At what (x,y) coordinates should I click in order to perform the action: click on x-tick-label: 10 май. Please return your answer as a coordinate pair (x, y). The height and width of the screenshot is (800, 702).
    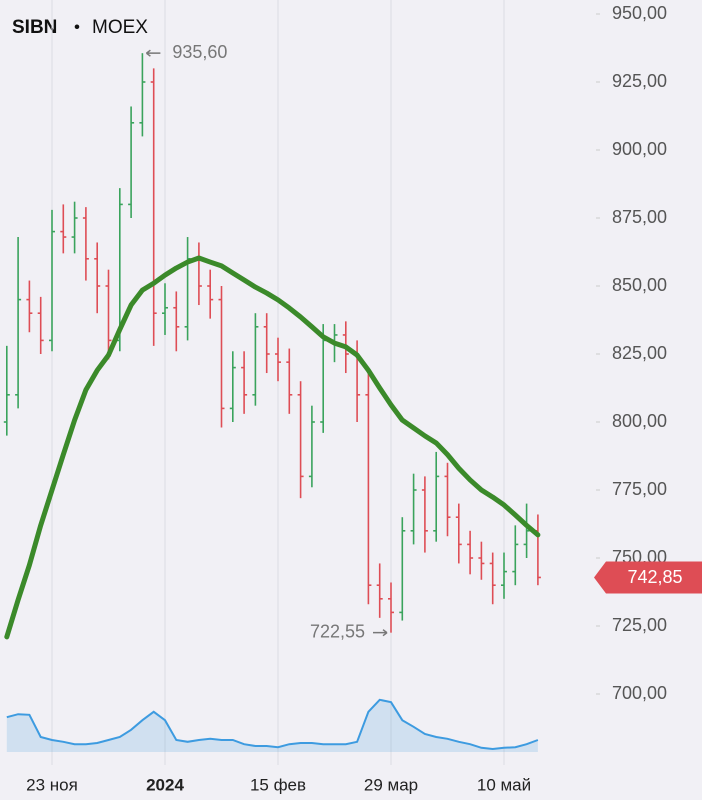
    Looking at the image, I should click on (504, 784).